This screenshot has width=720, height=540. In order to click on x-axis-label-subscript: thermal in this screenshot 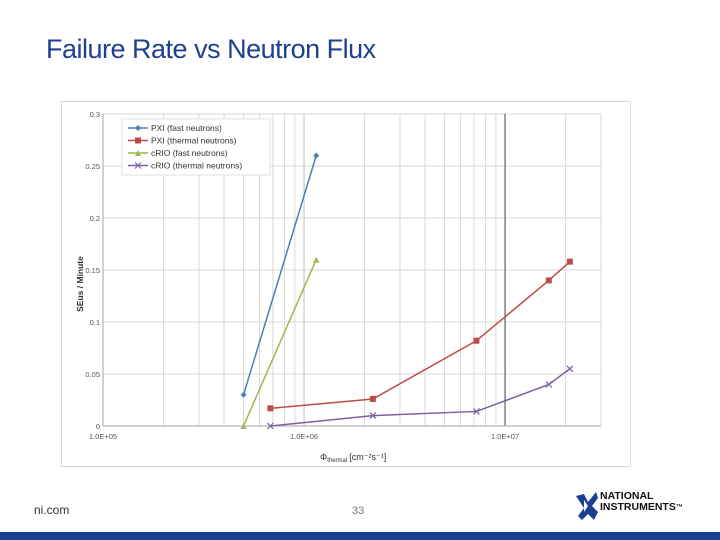, I will do `click(337, 461)`.